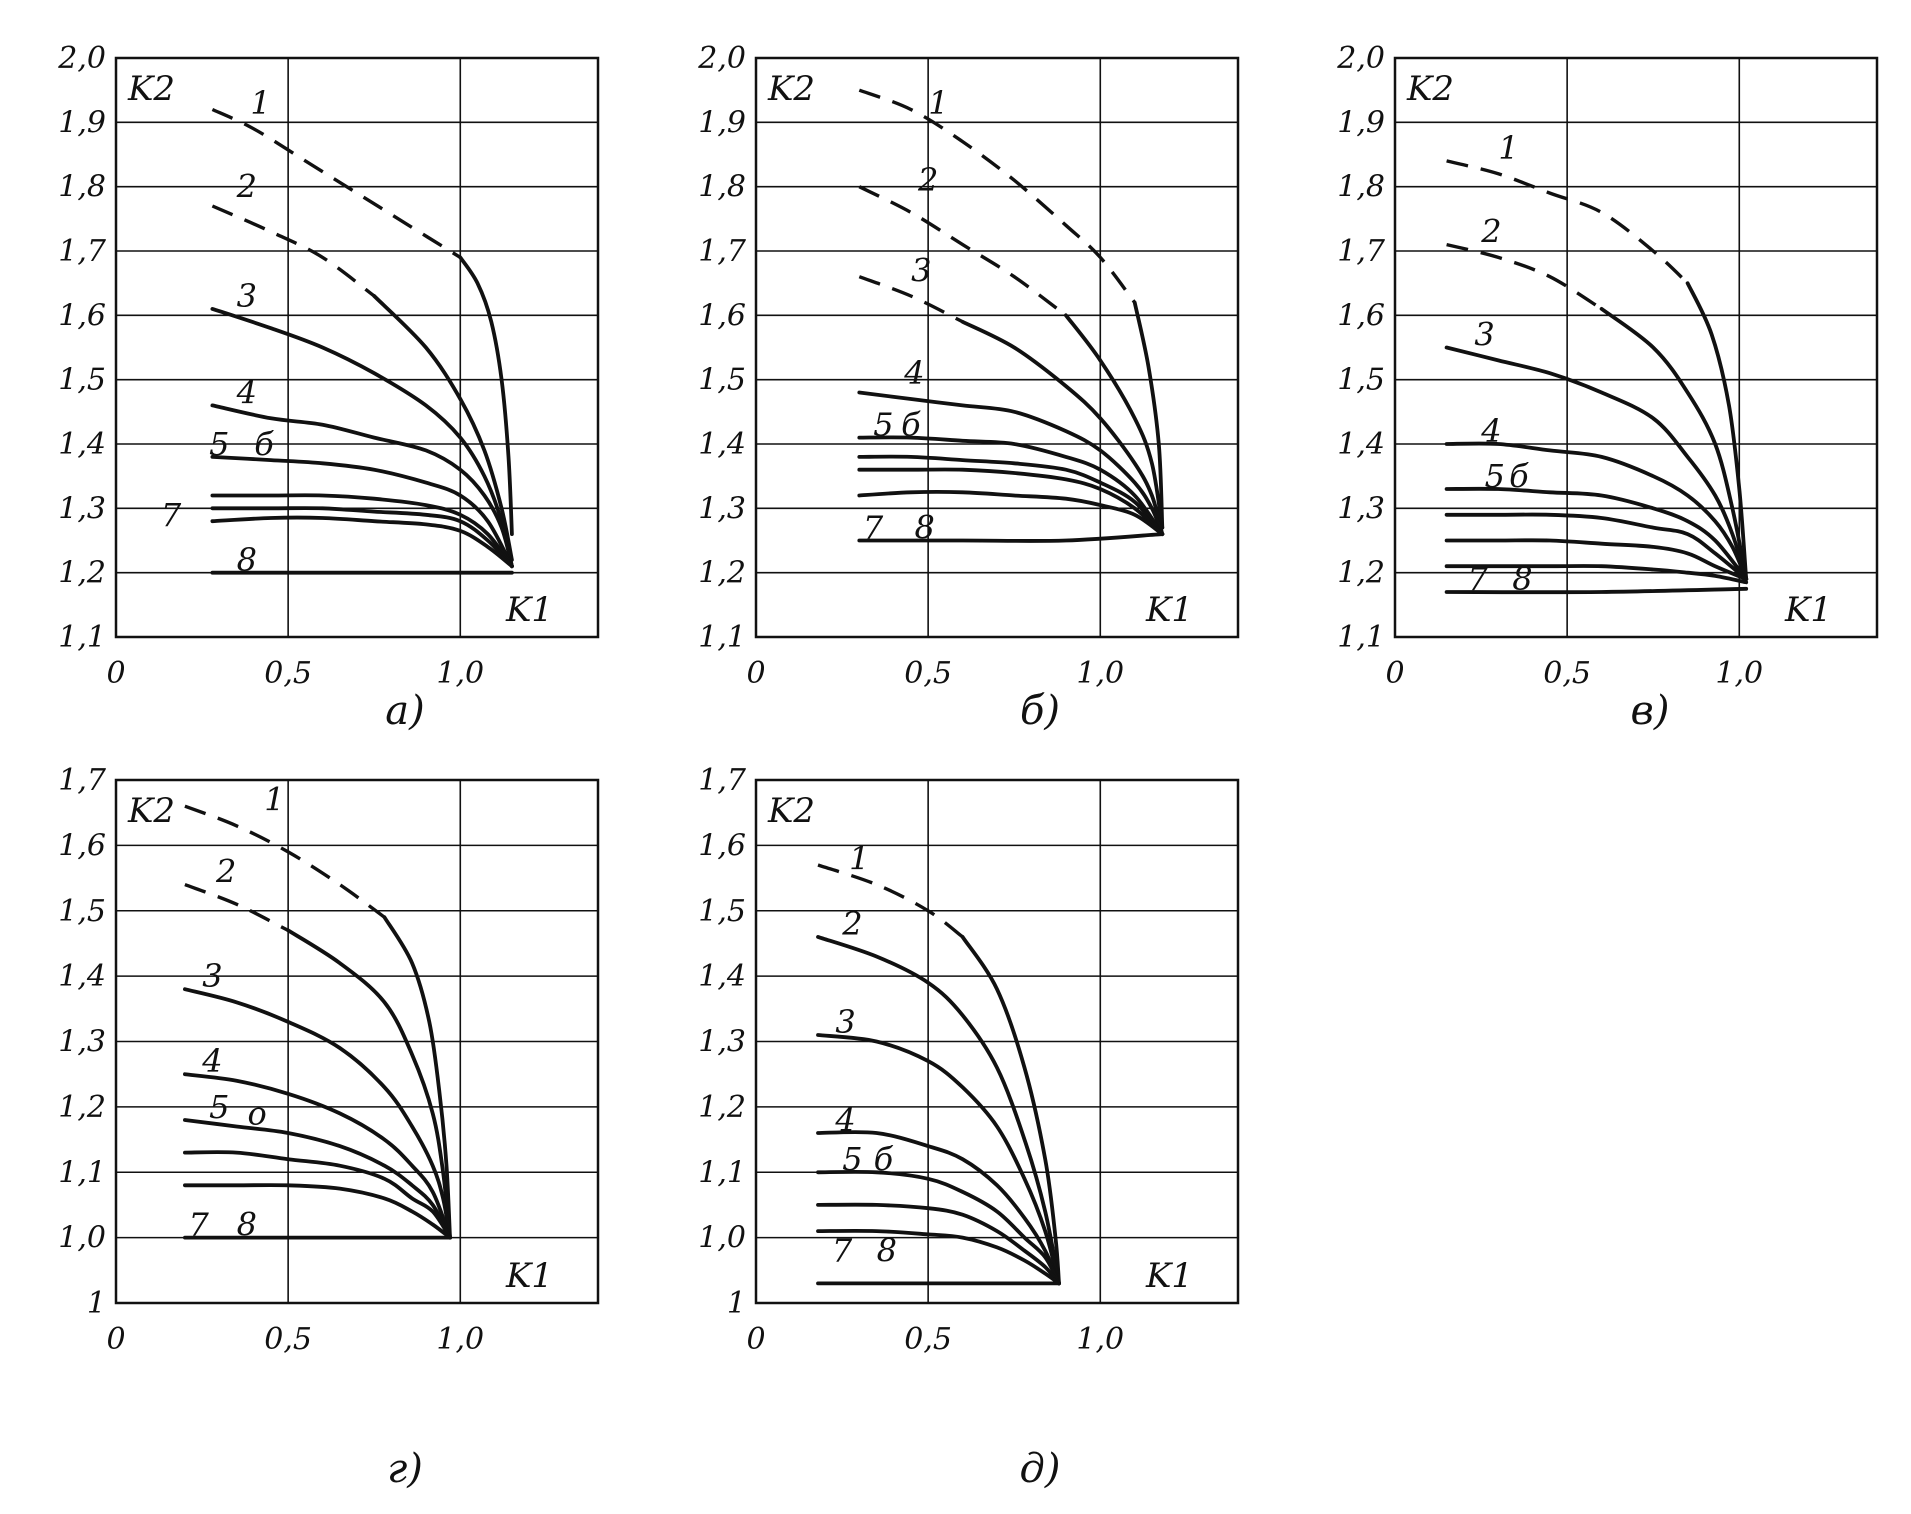  Describe the element at coordinates (288, 673) in the screenshot. I see `x-tick-label: 0,5` at that location.